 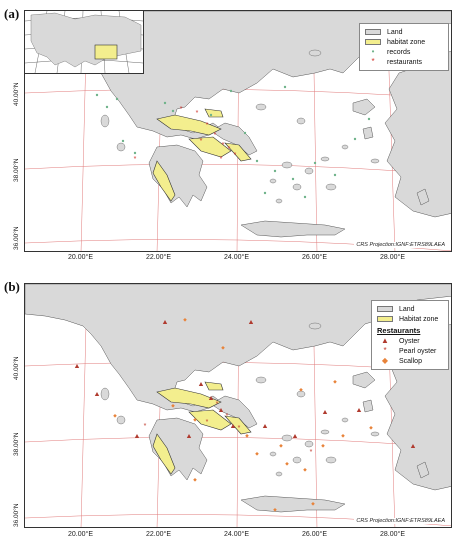 I want to click on legend-item-restaurants: * restaurants, so click(x=404, y=62).